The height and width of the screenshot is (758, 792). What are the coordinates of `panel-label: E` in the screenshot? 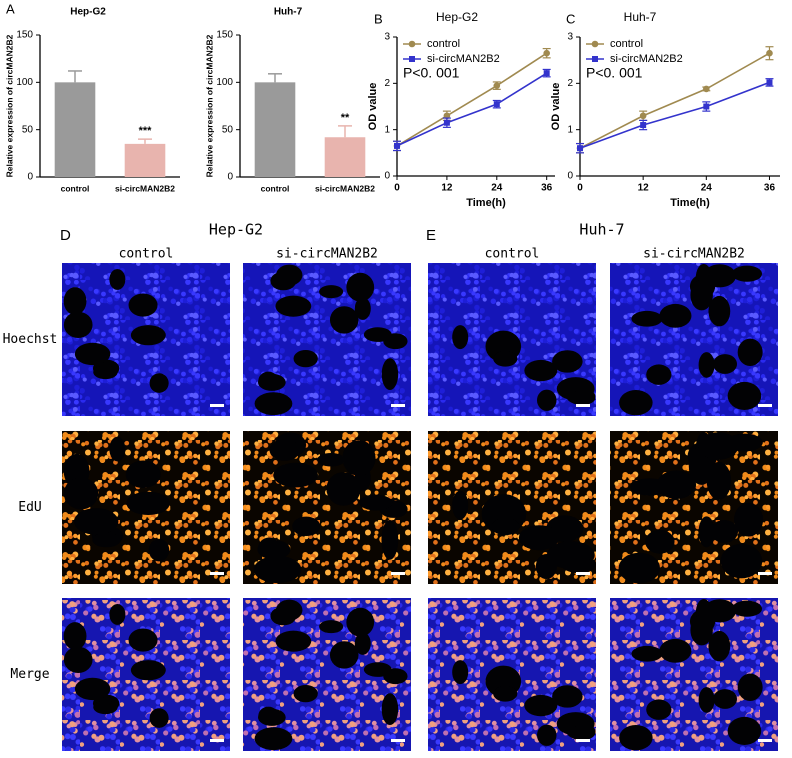 It's located at (431, 235).